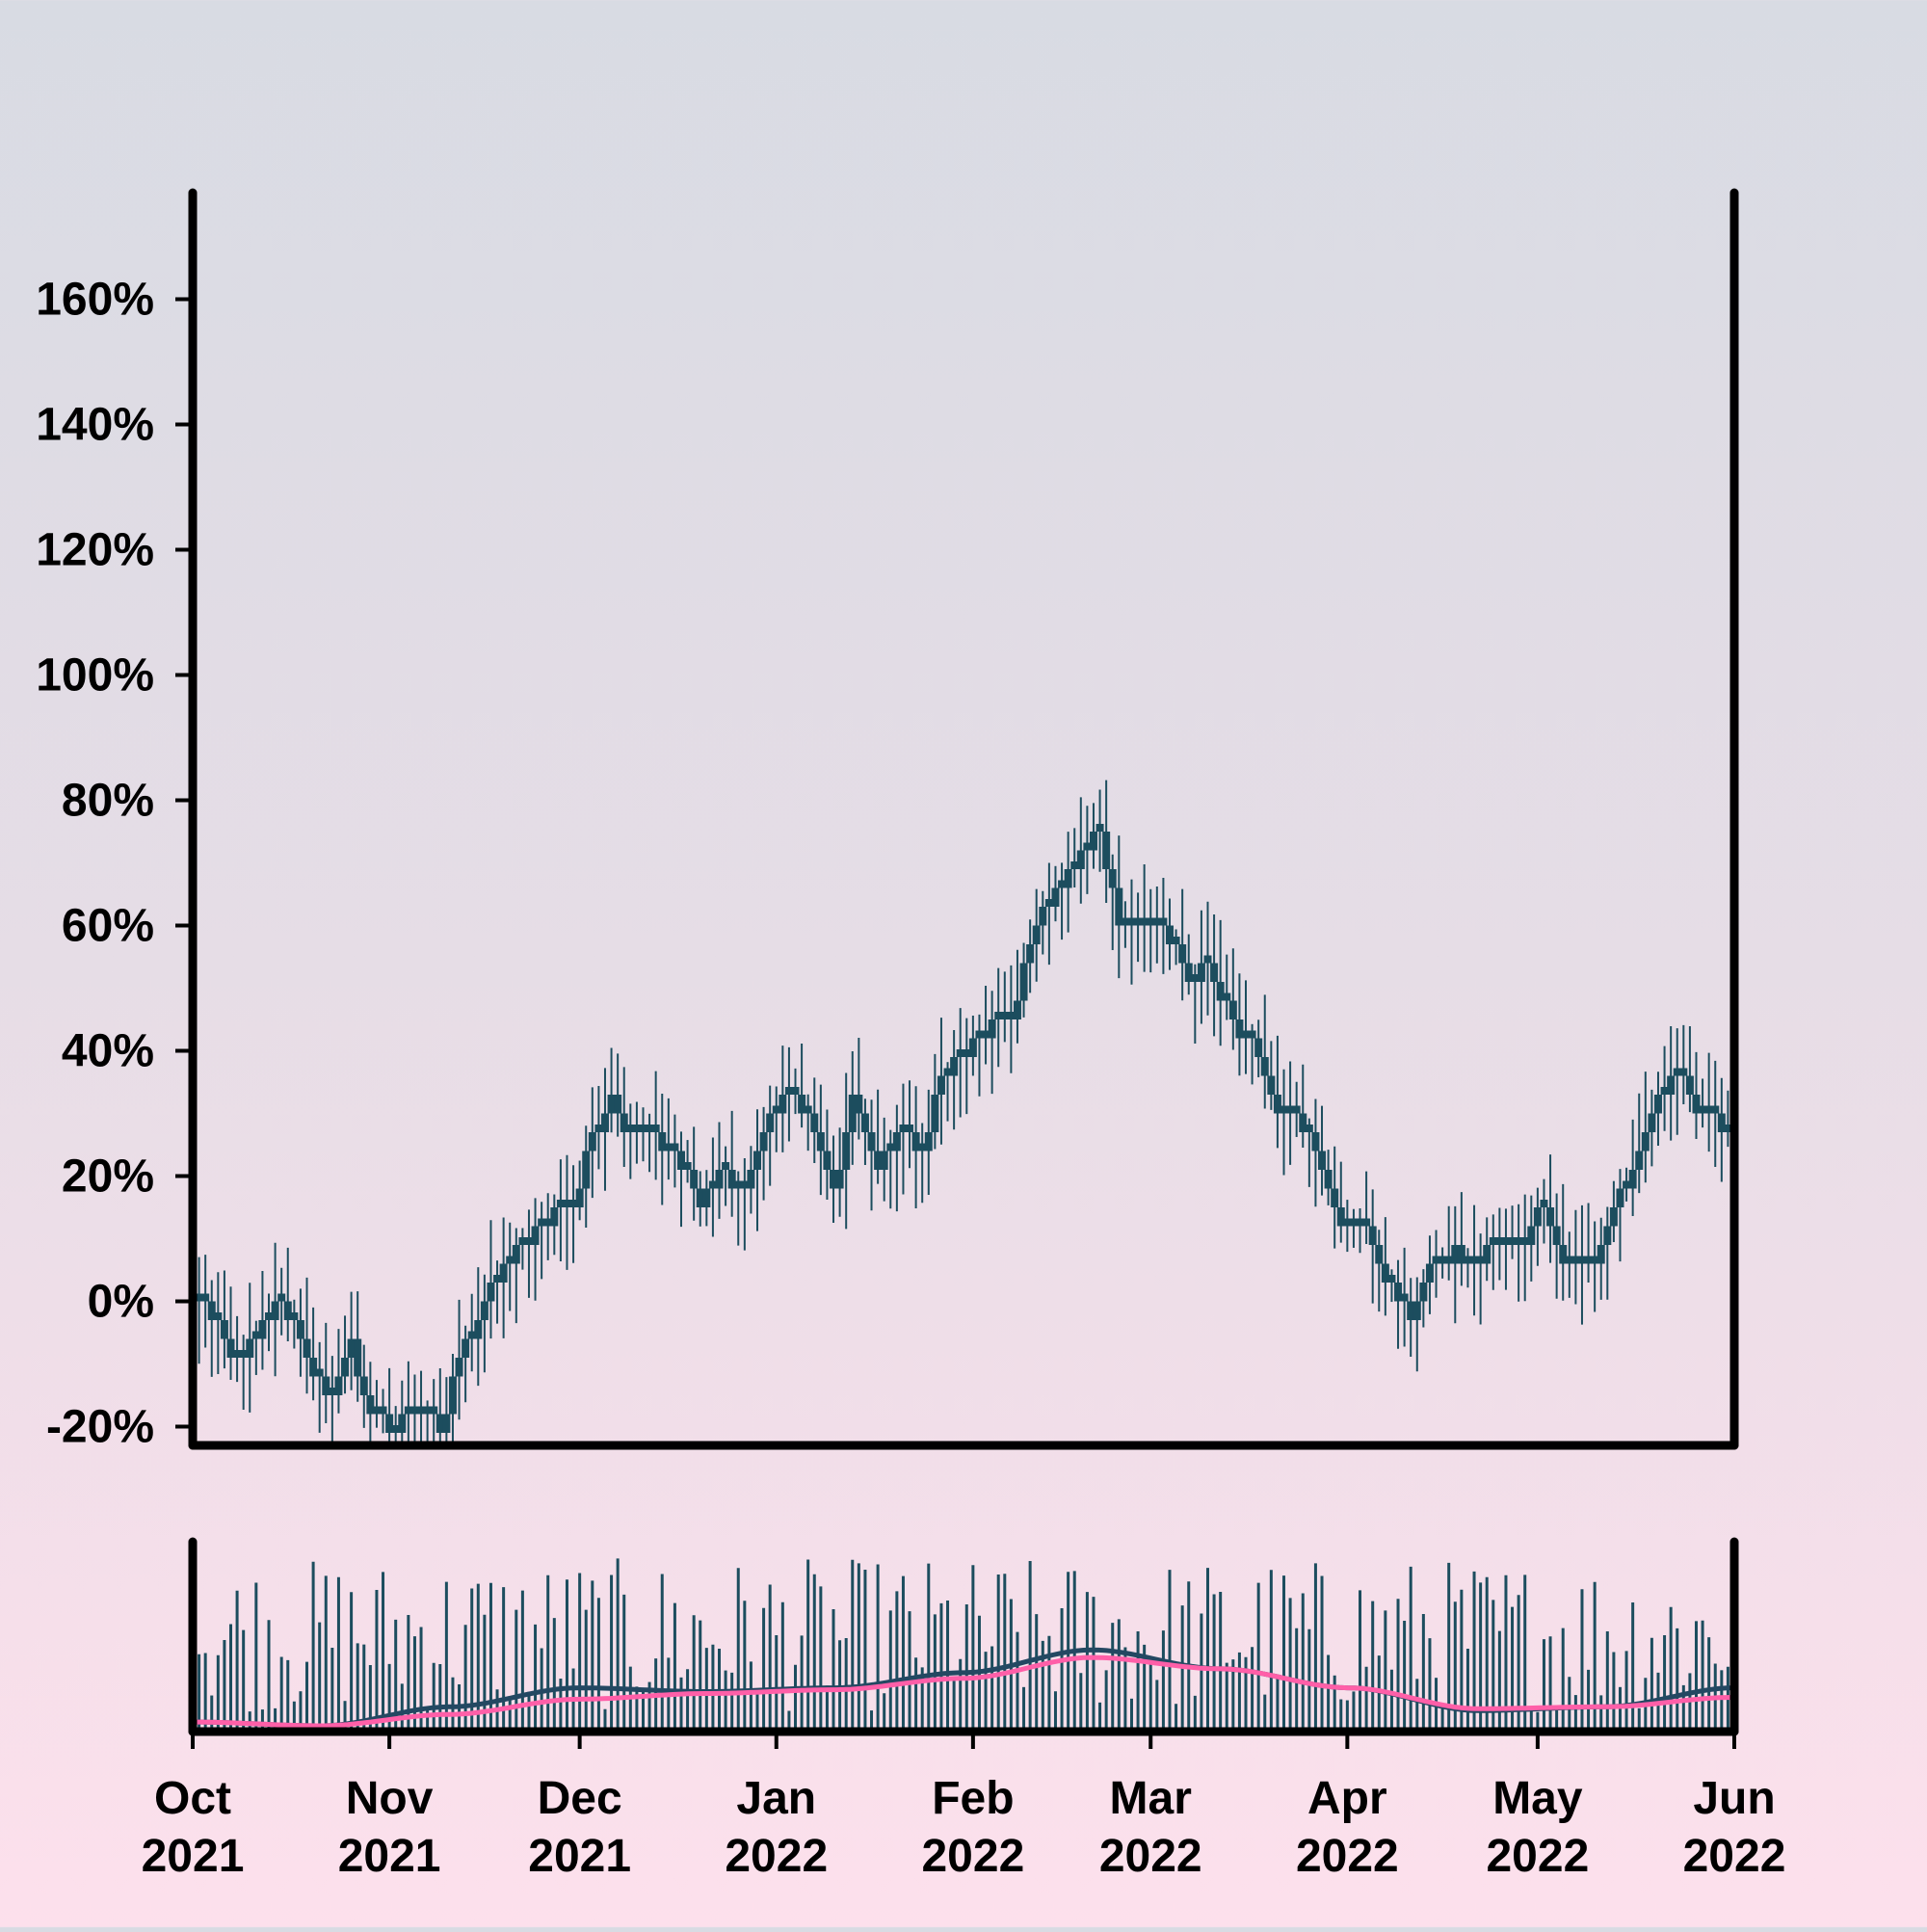 This screenshot has width=1927, height=1932. Describe the element at coordinates (121, 1302) in the screenshot. I see `y-tick-label: 0%` at that location.